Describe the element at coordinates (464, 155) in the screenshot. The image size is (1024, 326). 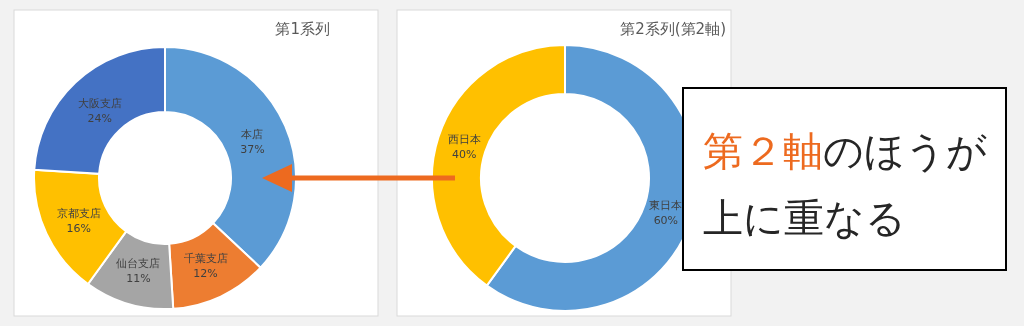
I see `data-label: 40%` at that location.